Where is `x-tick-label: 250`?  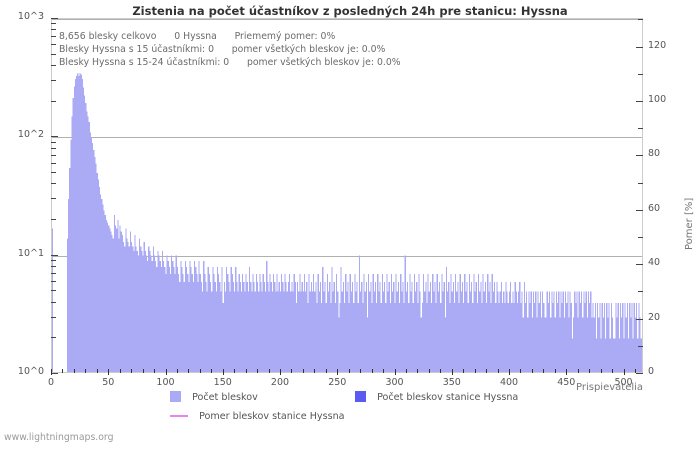
x-tick-label: 250 is located at coordinates (337, 382).